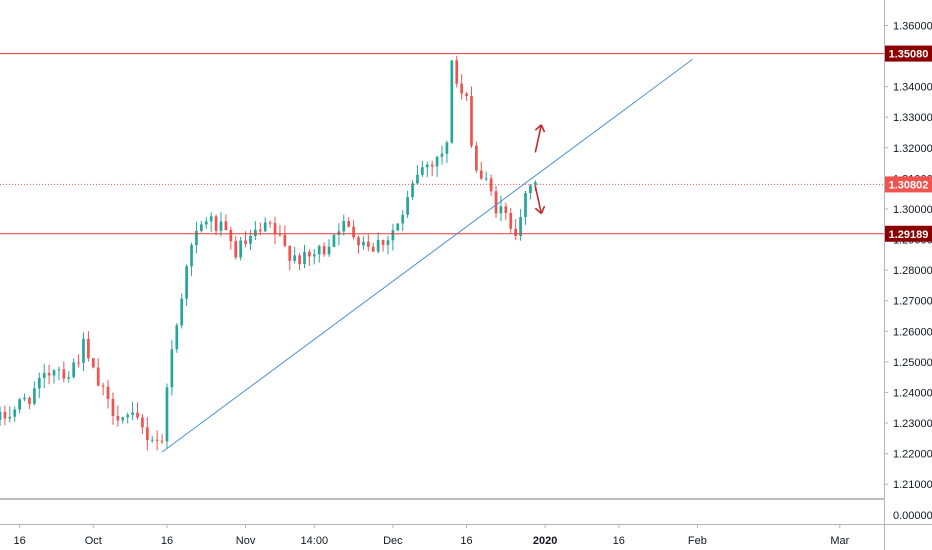 The height and width of the screenshot is (550, 932). I want to click on price-badge: 1.29189, so click(908, 233).